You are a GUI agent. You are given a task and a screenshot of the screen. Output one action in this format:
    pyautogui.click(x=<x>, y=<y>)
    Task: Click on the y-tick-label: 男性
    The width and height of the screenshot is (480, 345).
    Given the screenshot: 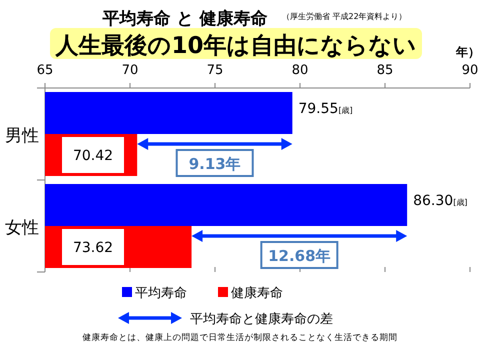 What is the action you would take?
    pyautogui.click(x=22, y=136)
    